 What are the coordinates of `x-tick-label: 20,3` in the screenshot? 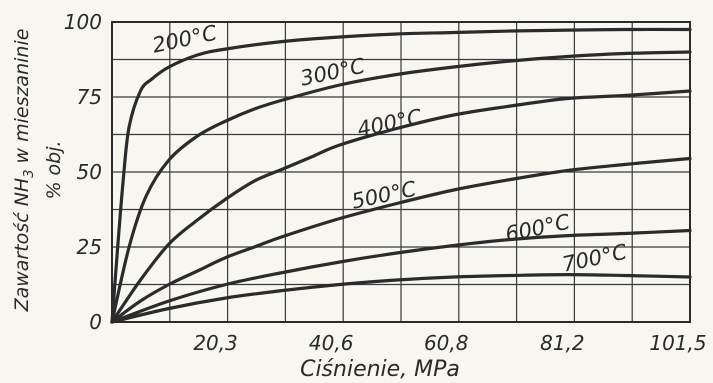 It's located at (215, 343).